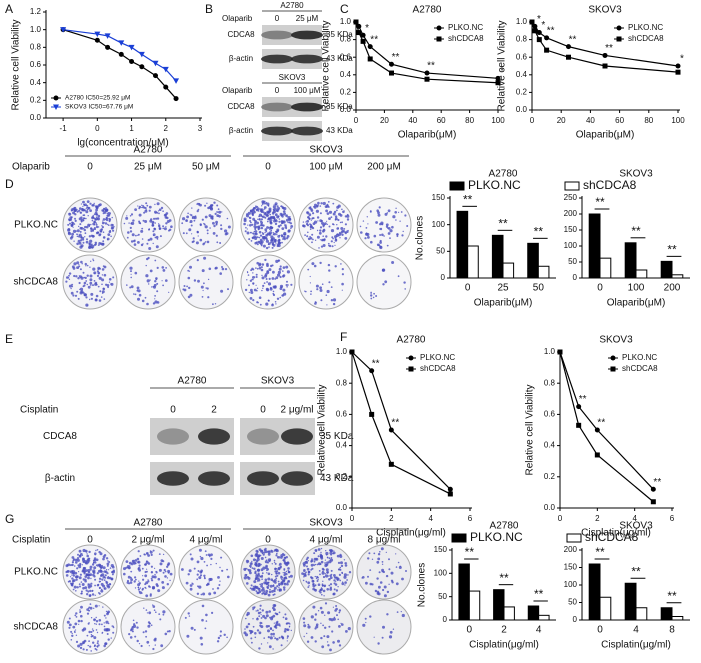 The image size is (701, 663). I want to click on bar, so click(533, 260).